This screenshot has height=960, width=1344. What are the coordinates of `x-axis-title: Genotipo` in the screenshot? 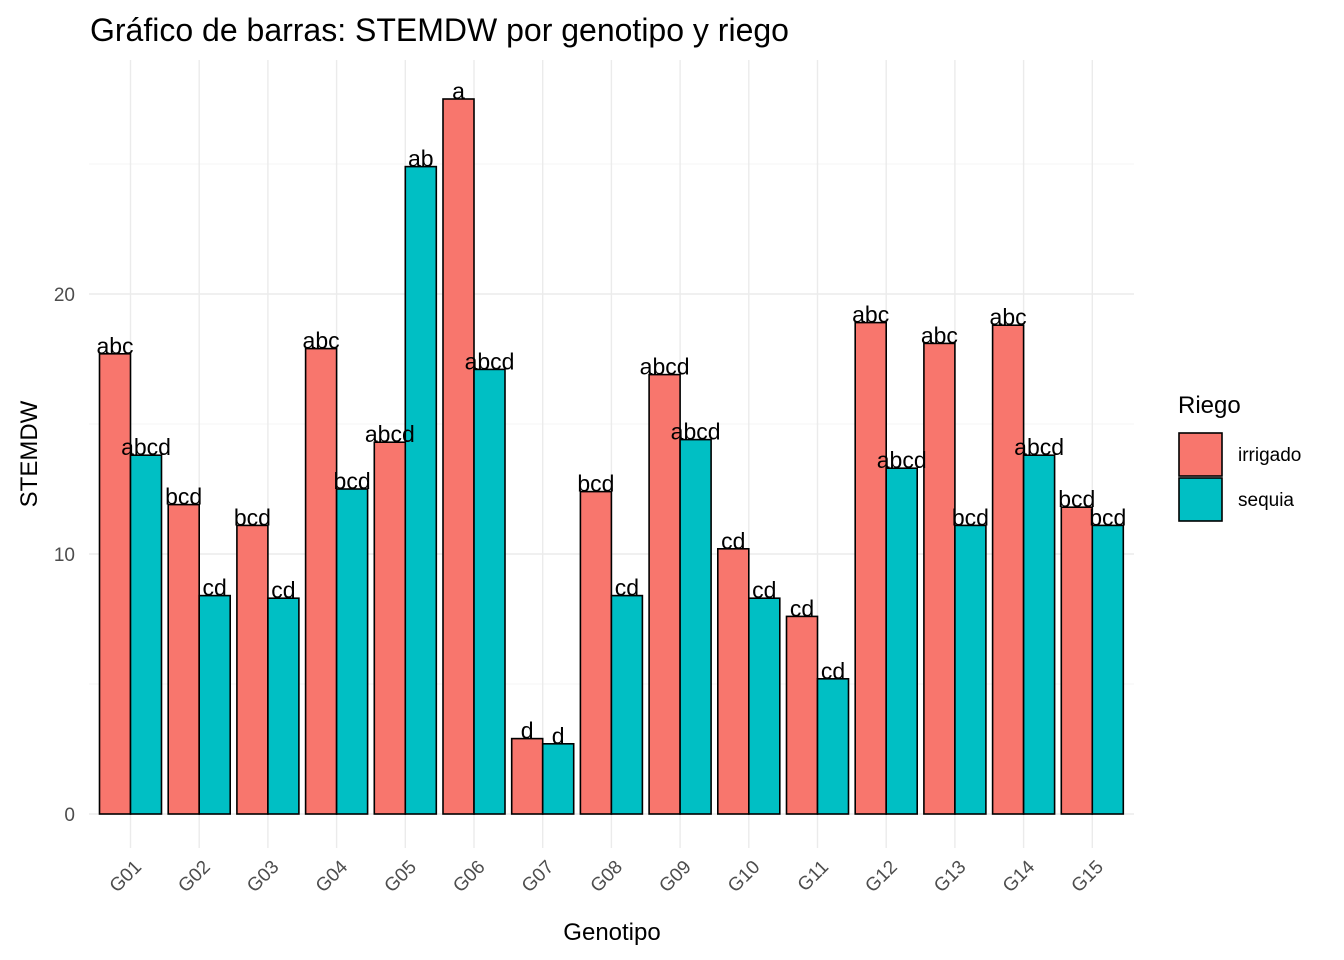 It's located at (611, 932).